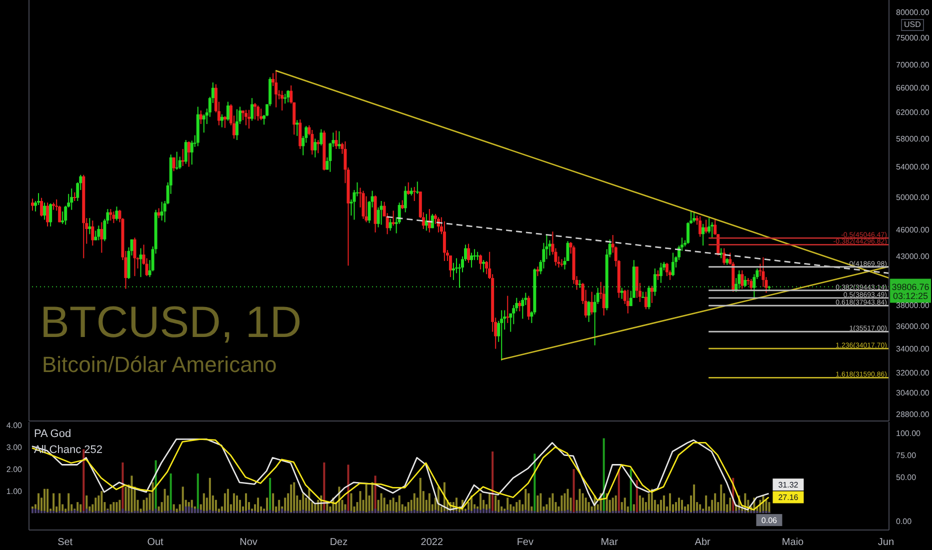 The height and width of the screenshot is (550, 932). What do you see at coordinates (913, 349) in the screenshot?
I see `y-tick-label: 34000.00` at bounding box center [913, 349].